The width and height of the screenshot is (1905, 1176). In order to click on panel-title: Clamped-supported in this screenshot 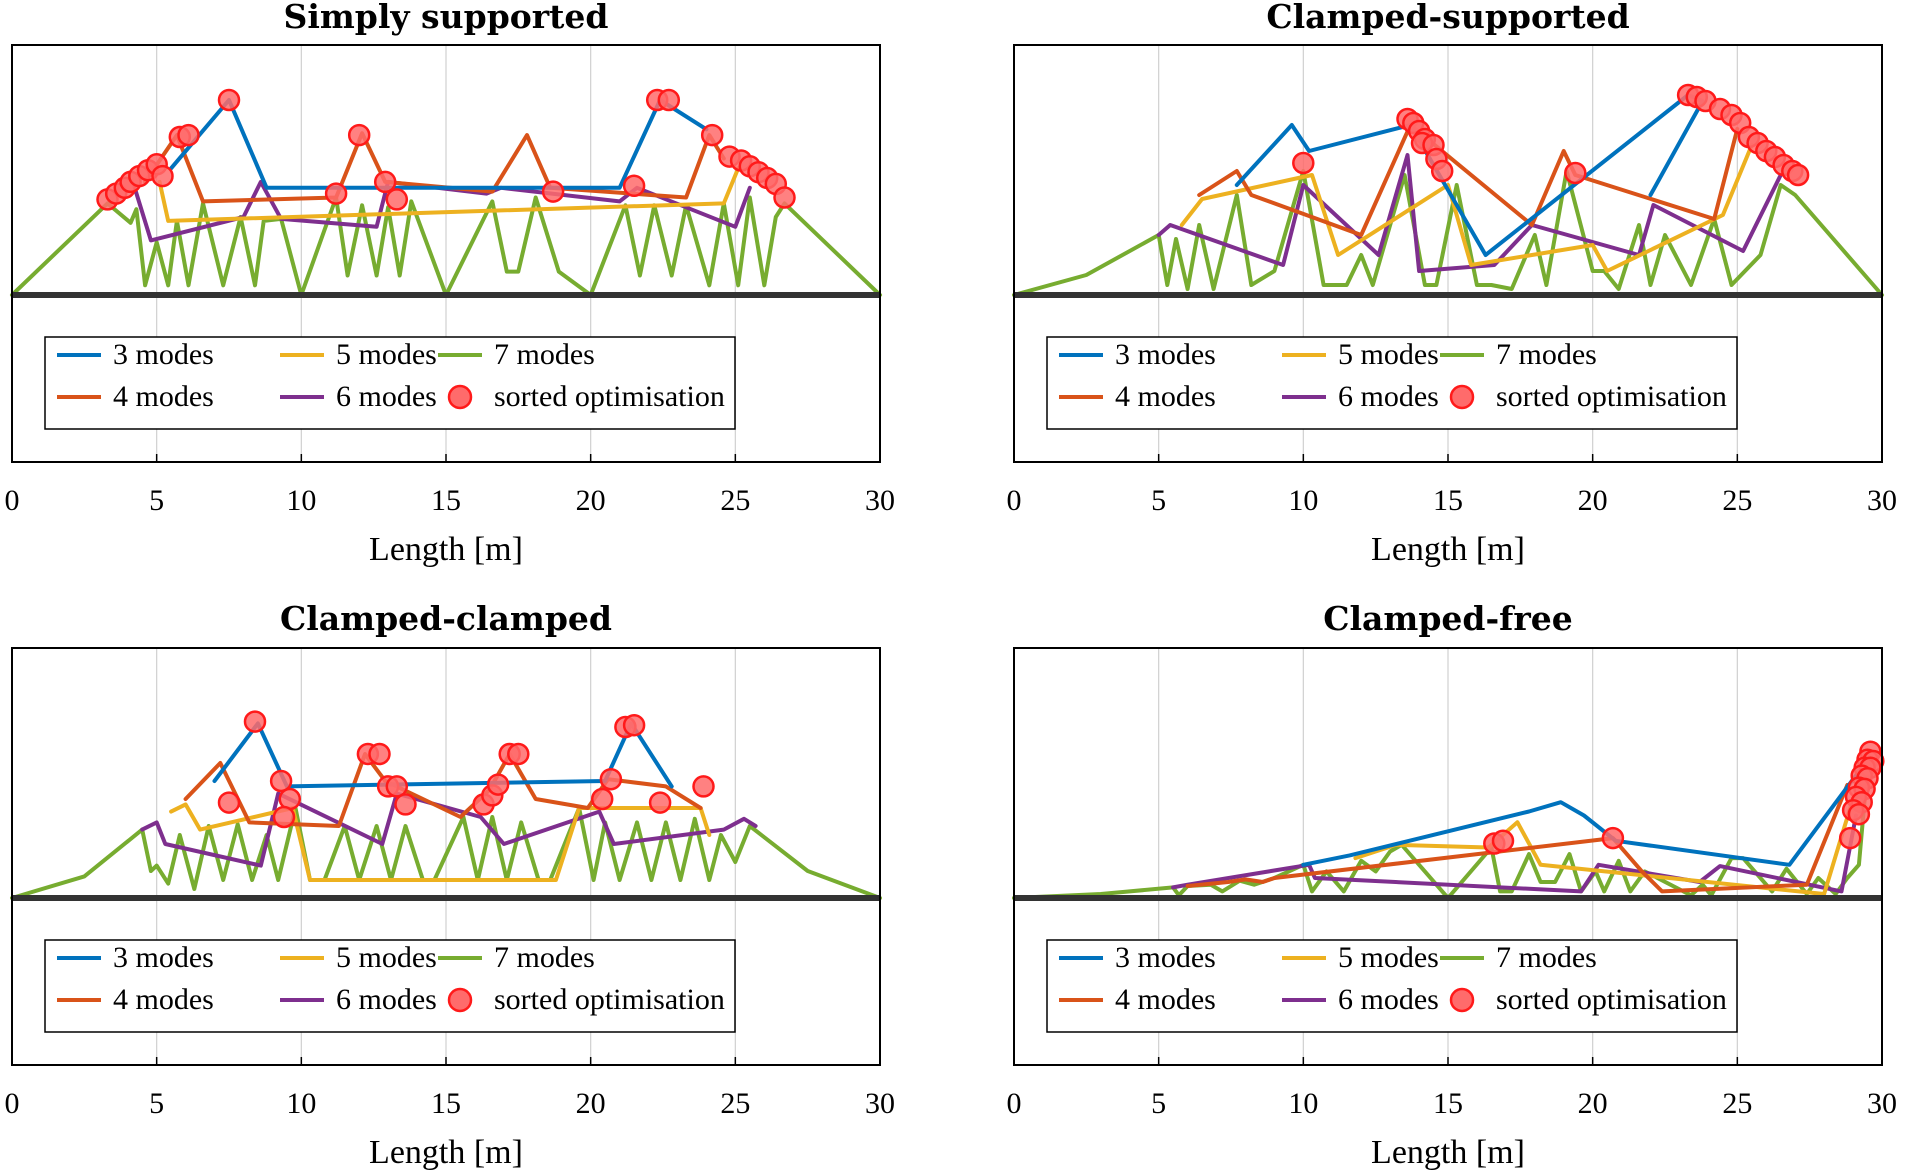, I will do `click(1447, 18)`.